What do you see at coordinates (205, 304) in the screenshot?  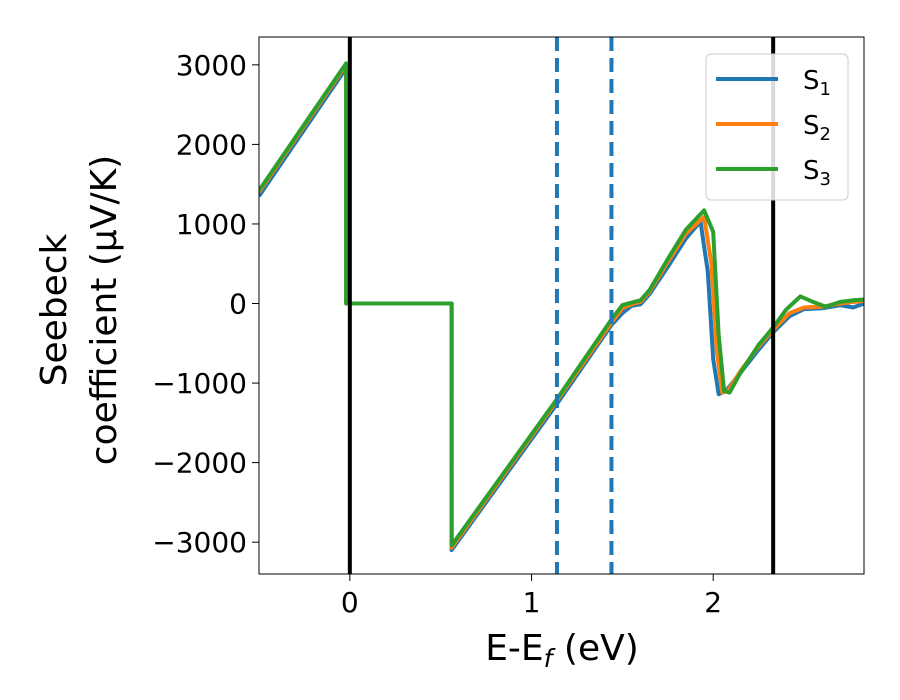 I see `y-ticks: −3000 −2000 −1000 0 1000 2000 3000` at bounding box center [205, 304].